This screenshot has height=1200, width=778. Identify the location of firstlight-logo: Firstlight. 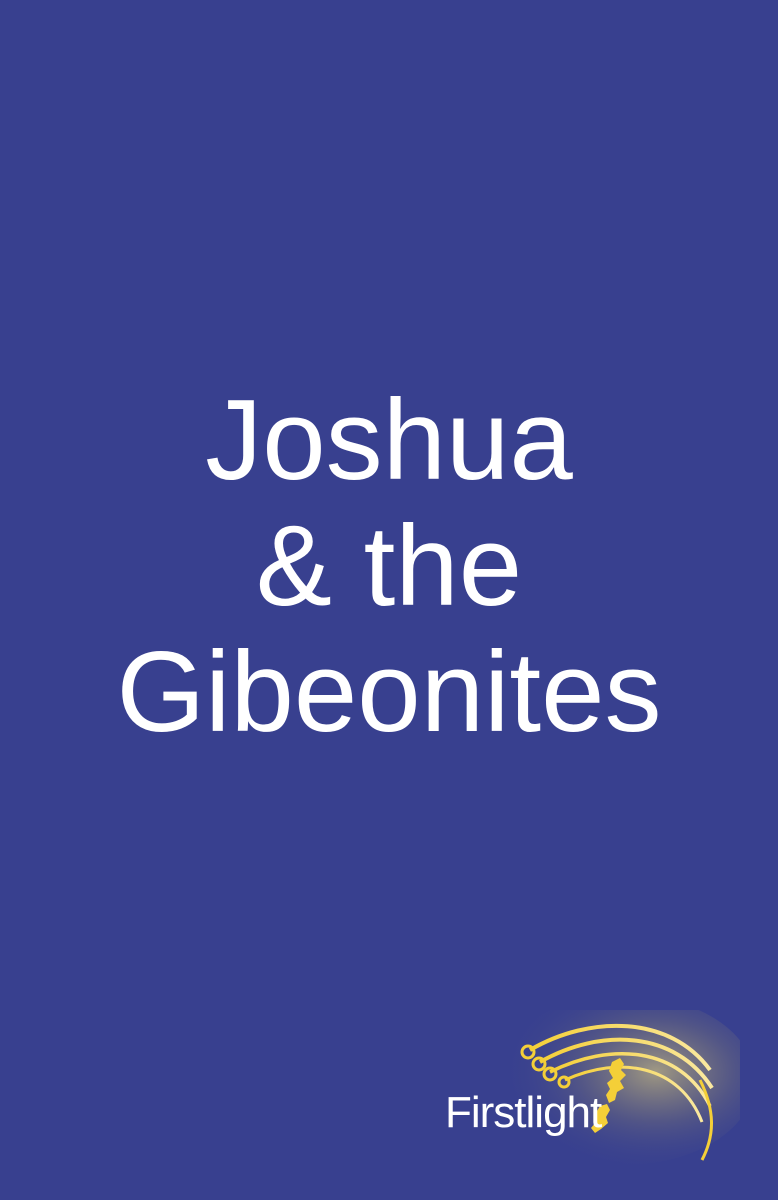
(590, 1095).